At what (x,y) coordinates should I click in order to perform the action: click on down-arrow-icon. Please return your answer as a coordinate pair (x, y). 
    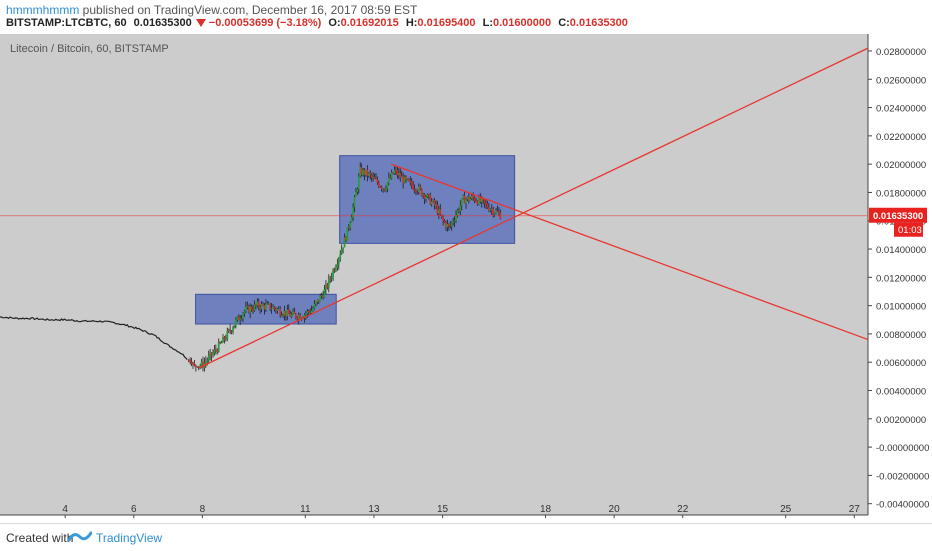
    Looking at the image, I should click on (200, 23).